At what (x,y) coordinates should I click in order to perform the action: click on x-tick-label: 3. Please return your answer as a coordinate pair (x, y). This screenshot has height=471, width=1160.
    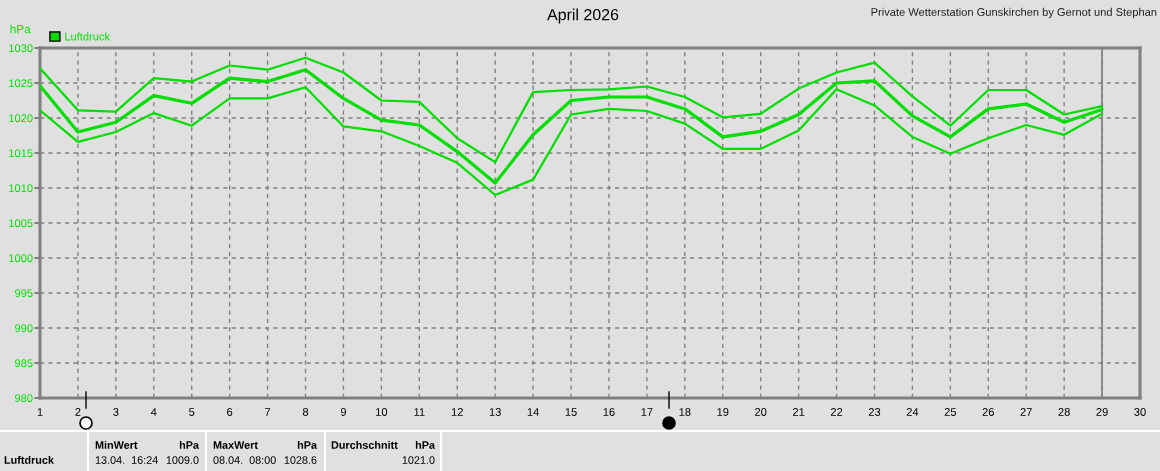
    Looking at the image, I should click on (116, 412).